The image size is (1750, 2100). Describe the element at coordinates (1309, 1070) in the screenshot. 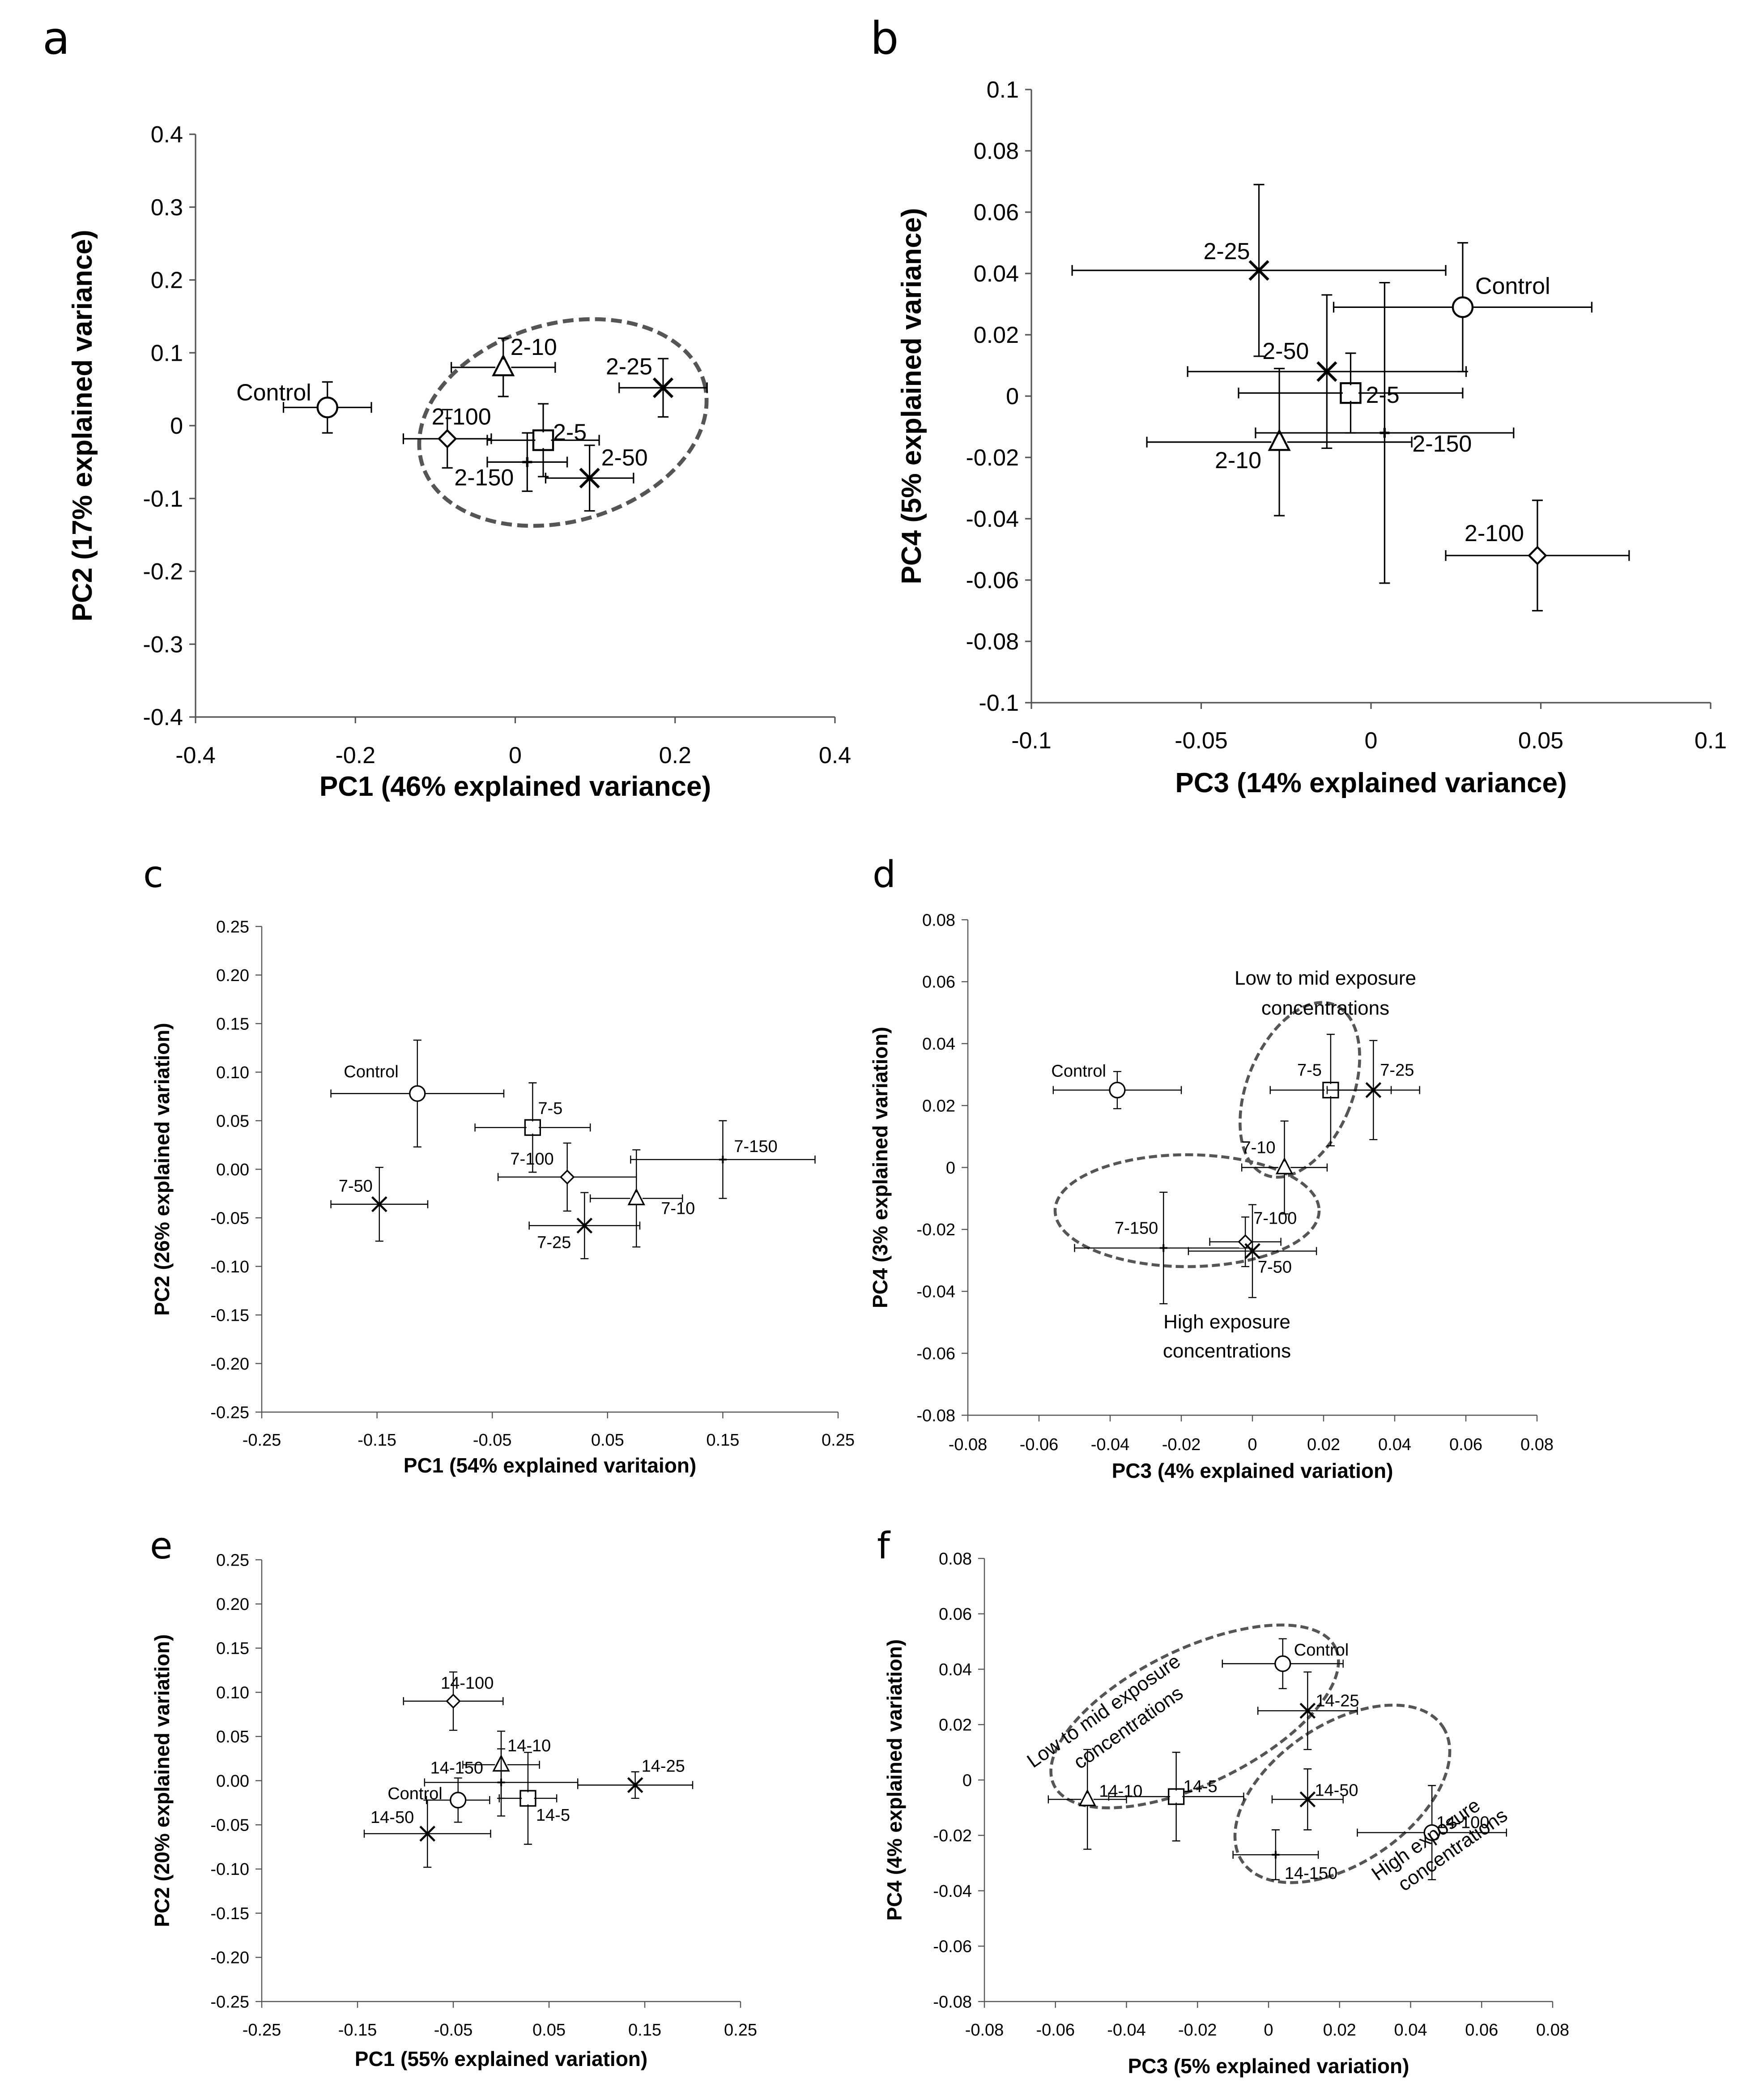

I see `point-label: 7-5` at that location.